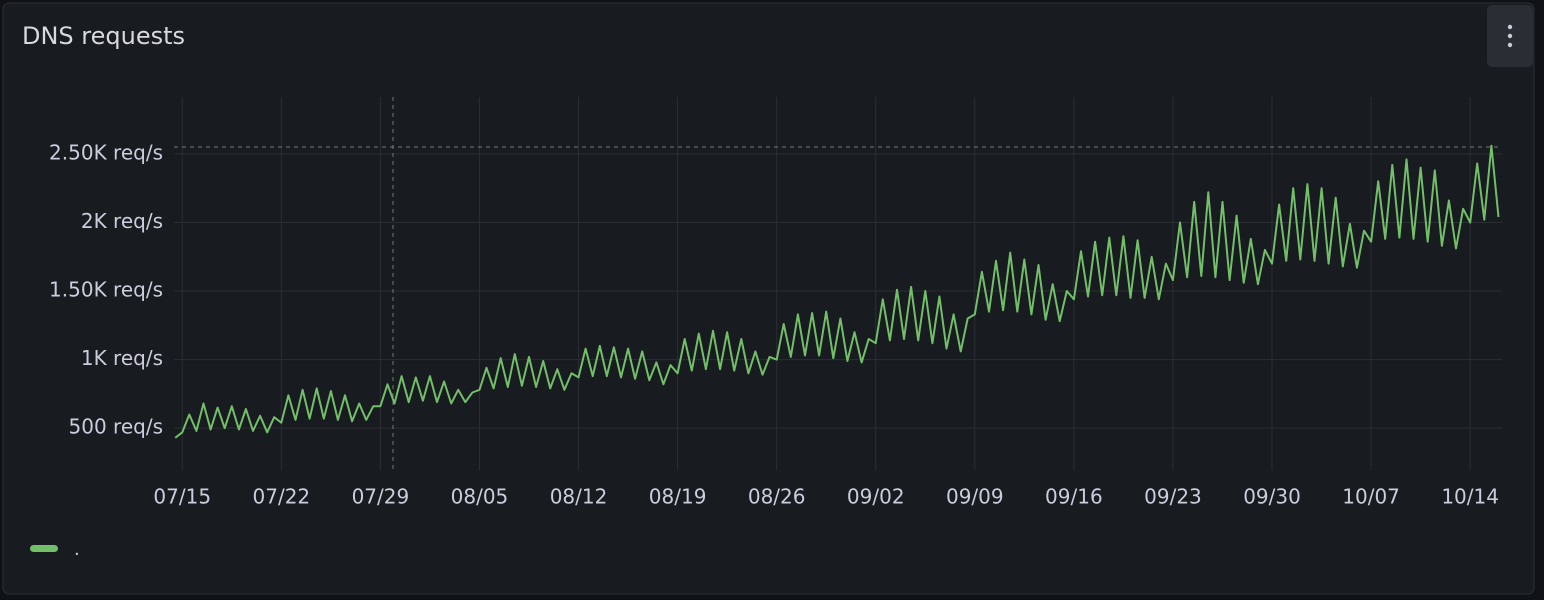  What do you see at coordinates (116, 427) in the screenshot?
I see `y-tick-label: 500 req/s` at bounding box center [116, 427].